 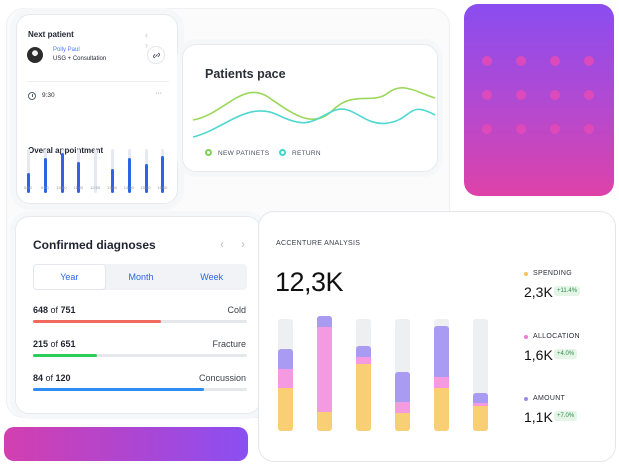 I want to click on chevron-left-icon: ‹, so click(x=222, y=244).